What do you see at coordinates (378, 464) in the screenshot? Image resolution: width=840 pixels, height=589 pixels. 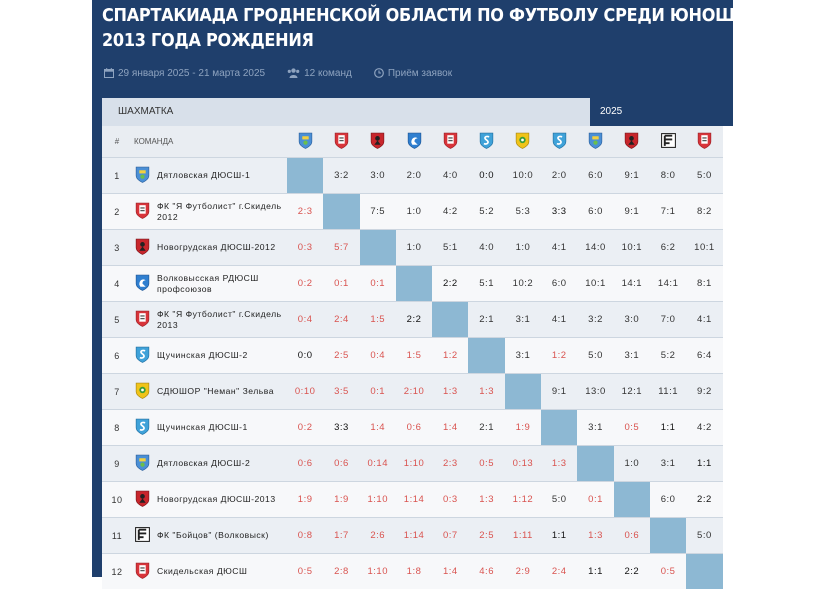 I see `match-score: 0:14` at bounding box center [378, 464].